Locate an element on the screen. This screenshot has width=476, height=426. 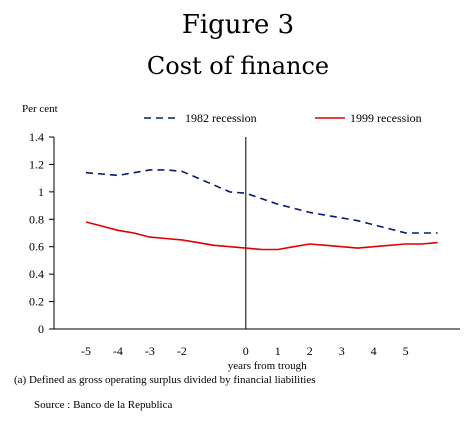
legend-label: 1982 recession is located at coordinates (221, 118).